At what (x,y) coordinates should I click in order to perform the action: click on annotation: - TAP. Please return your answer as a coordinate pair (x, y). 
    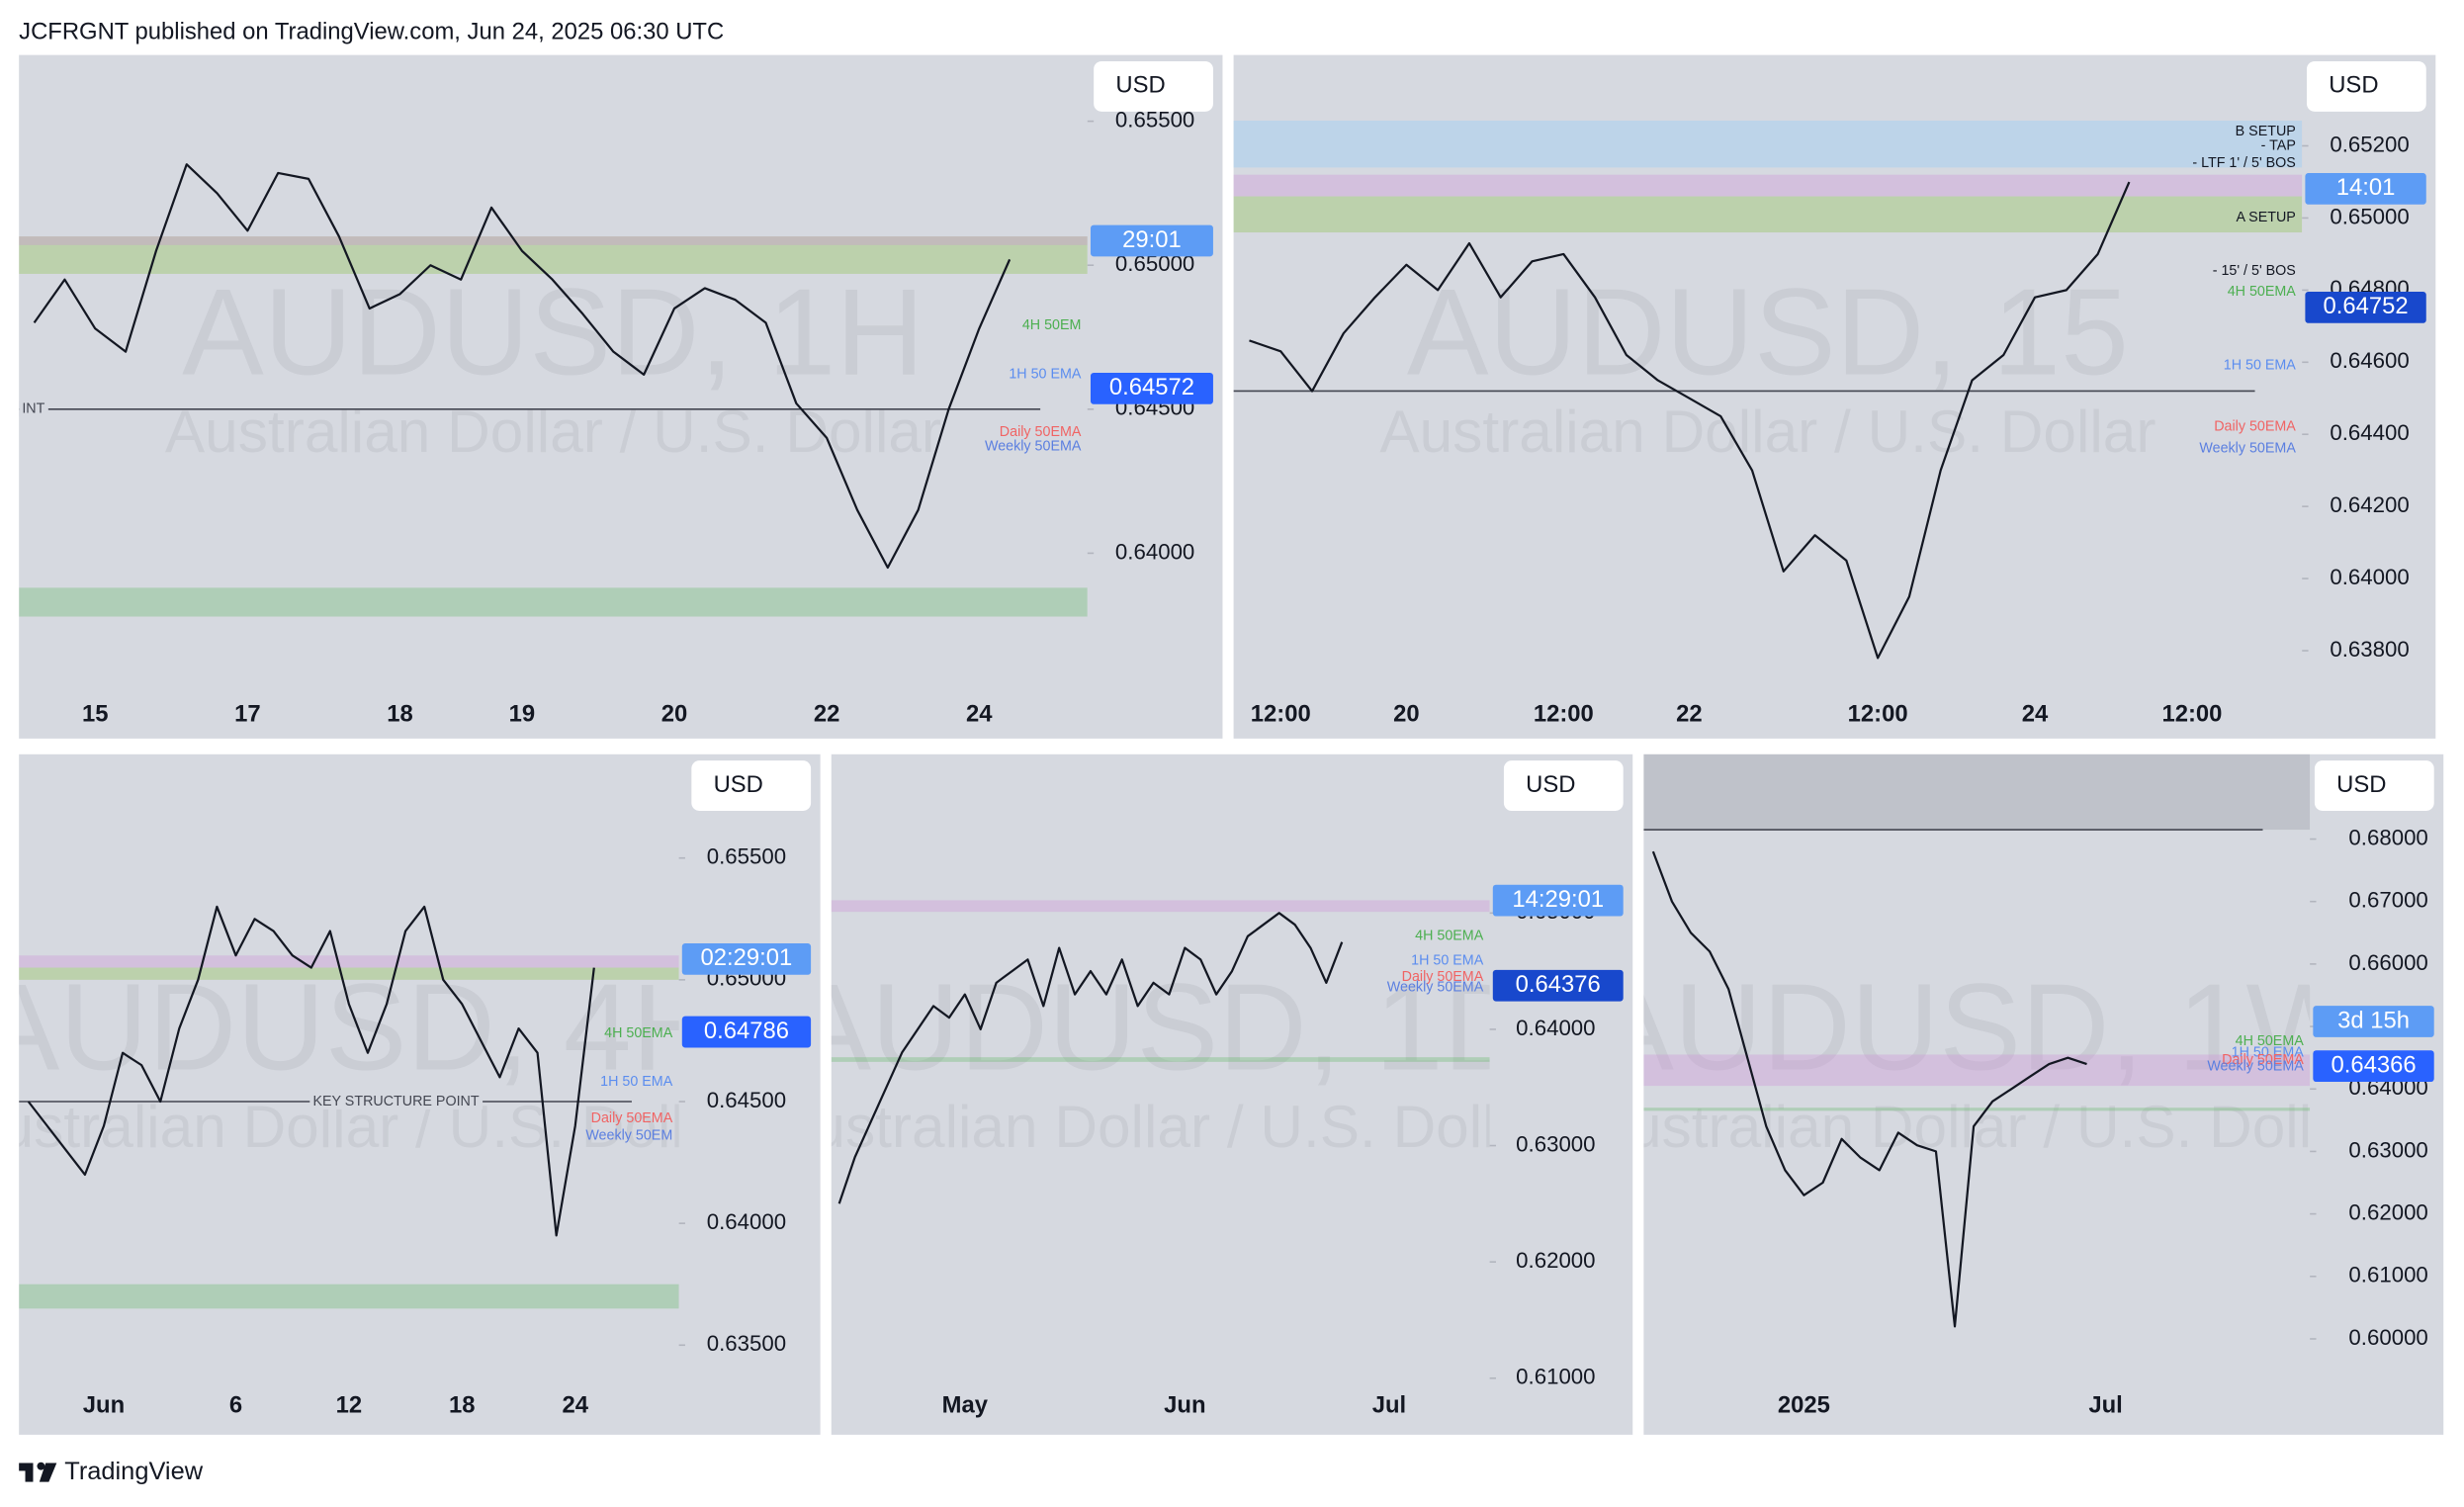
    Looking at the image, I should click on (2278, 145).